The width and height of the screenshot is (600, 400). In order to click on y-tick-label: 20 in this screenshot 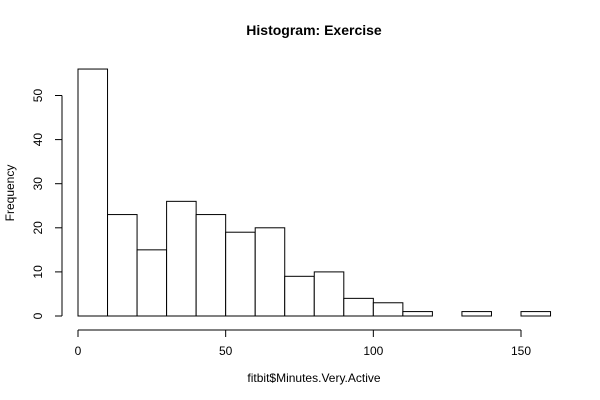, I will do `click(38, 228)`.